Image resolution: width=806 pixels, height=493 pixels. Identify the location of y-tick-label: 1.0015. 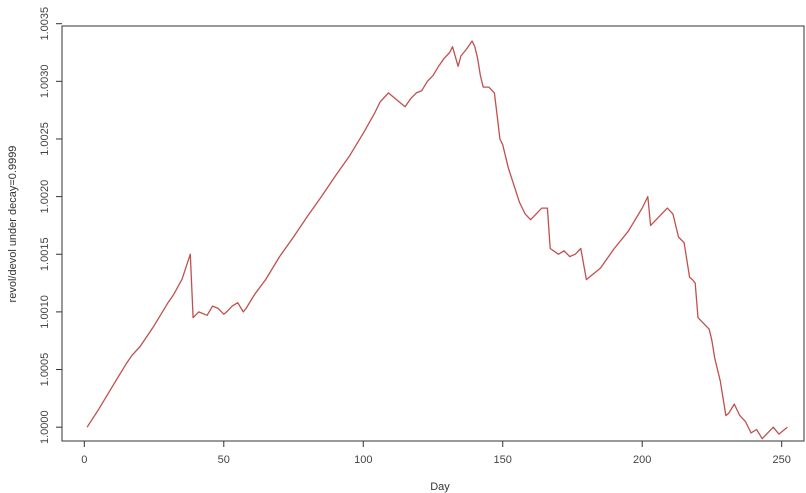
(45, 254).